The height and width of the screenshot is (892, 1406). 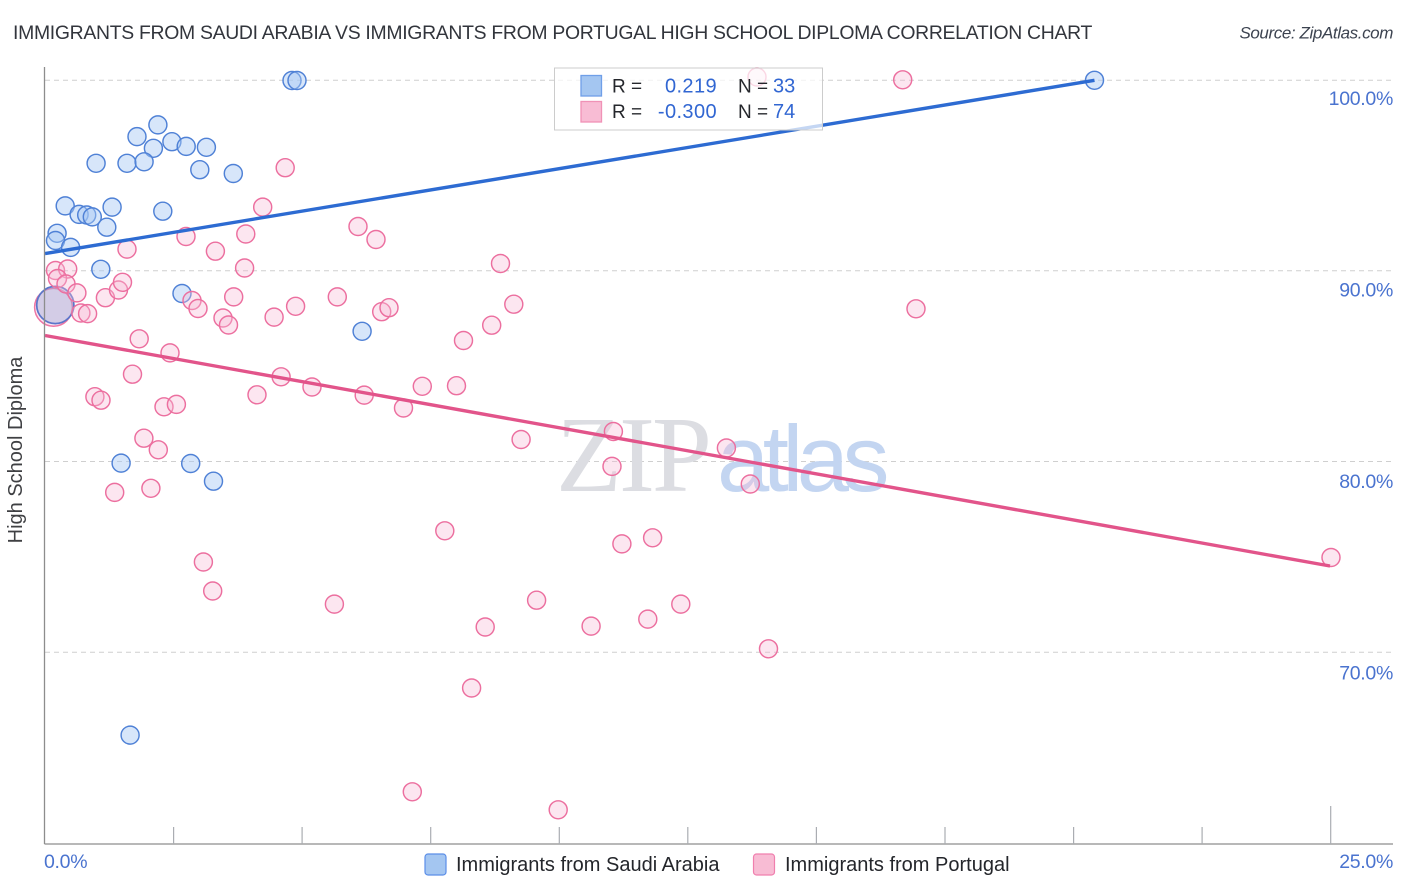 What do you see at coordinates (1366, 674) in the screenshot?
I see `svg-text: 70.0%` at bounding box center [1366, 674].